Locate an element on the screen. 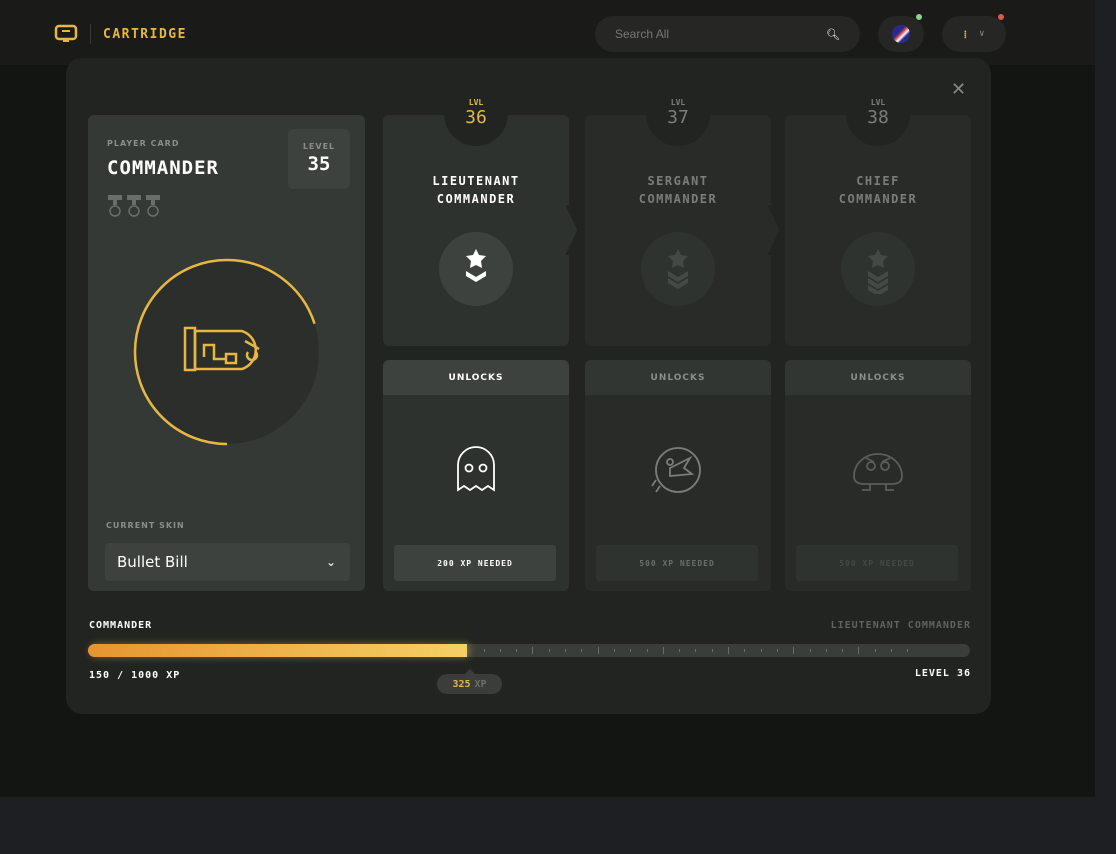 This screenshot has width=1116, height=854. medals is located at coordinates (134, 206).